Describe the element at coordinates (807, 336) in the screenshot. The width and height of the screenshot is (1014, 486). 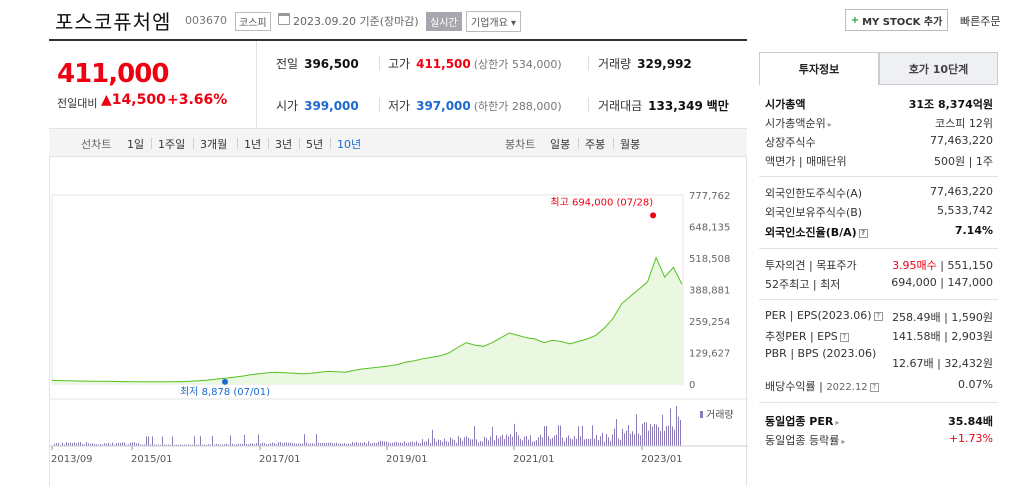
I see `row-label: 추정PER | EPS?` at that location.